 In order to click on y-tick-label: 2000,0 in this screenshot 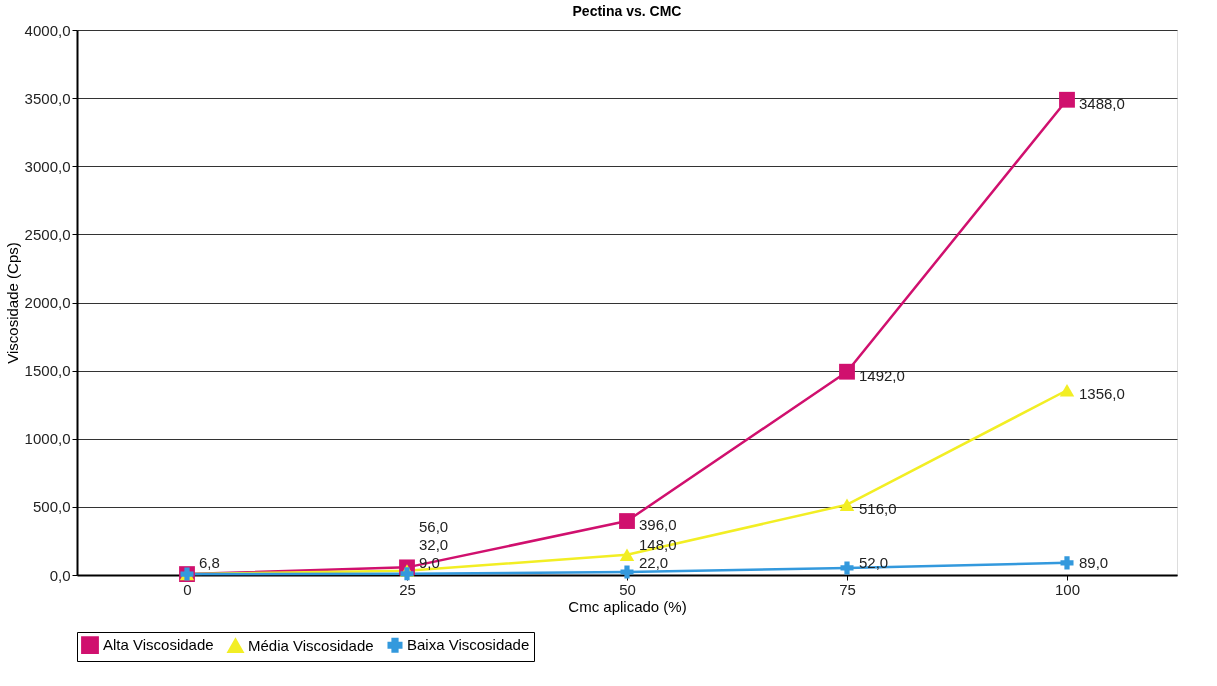, I will do `click(47, 302)`.